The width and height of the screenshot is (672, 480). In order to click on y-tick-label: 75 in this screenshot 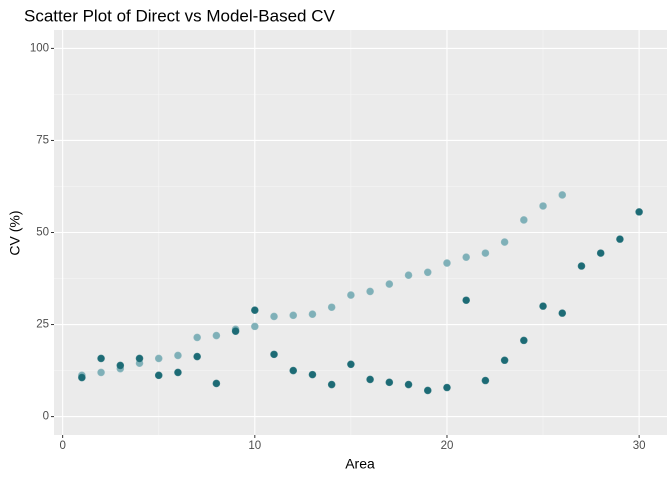, I will do `click(42, 140)`.